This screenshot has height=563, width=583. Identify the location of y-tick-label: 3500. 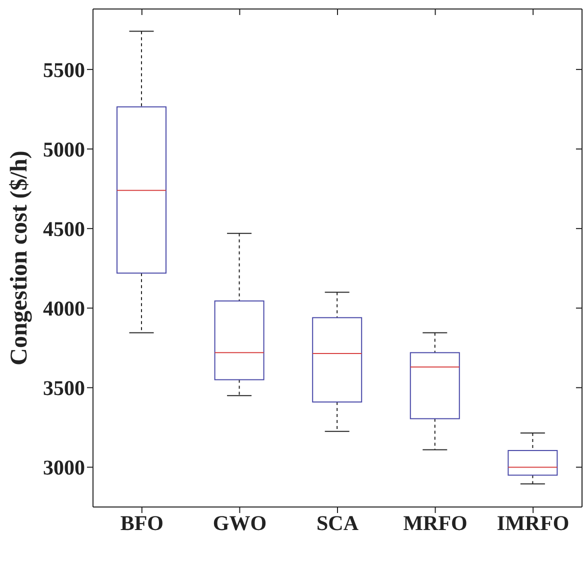
(64, 388).